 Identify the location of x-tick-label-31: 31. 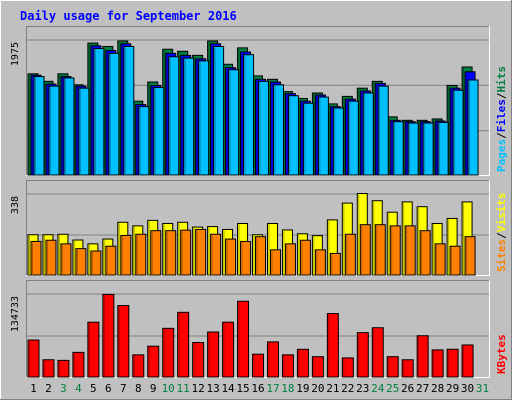
(482, 388).